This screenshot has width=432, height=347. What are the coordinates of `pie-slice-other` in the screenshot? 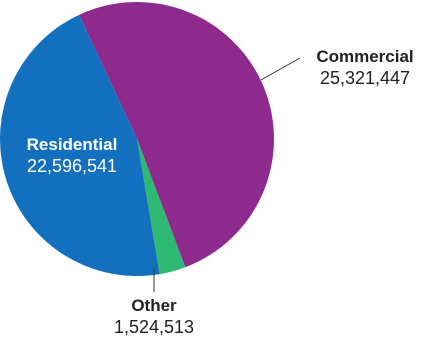 It's located at (161, 207).